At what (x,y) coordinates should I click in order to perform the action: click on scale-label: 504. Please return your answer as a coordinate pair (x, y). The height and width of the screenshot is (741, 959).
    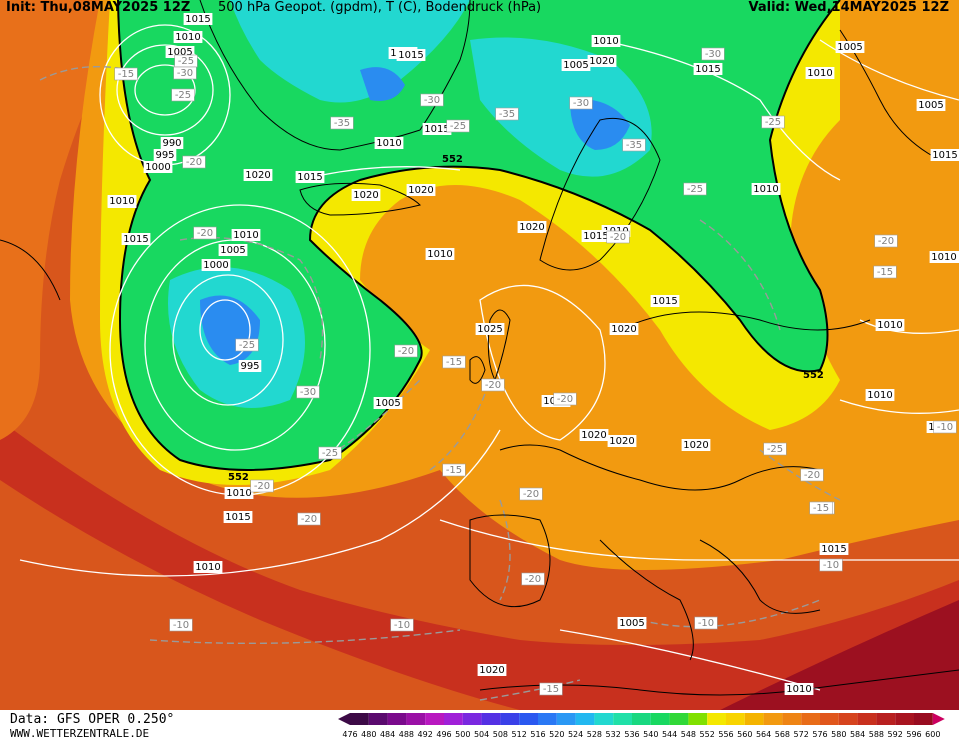
    Looking at the image, I should click on (481, 734).